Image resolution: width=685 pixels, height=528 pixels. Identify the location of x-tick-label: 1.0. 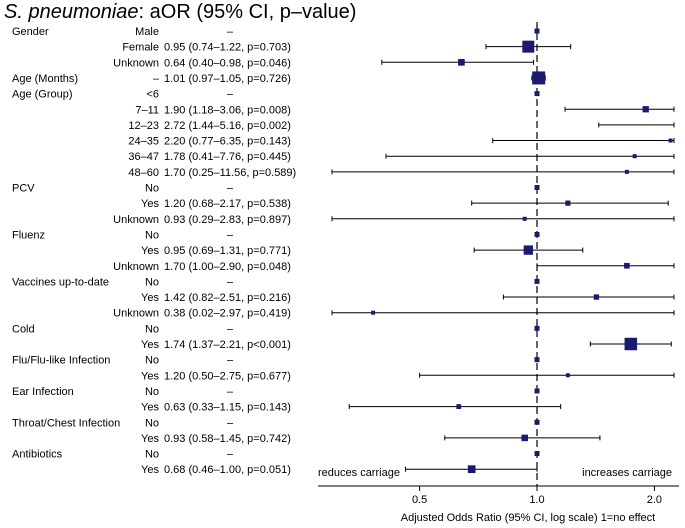
(536, 500).